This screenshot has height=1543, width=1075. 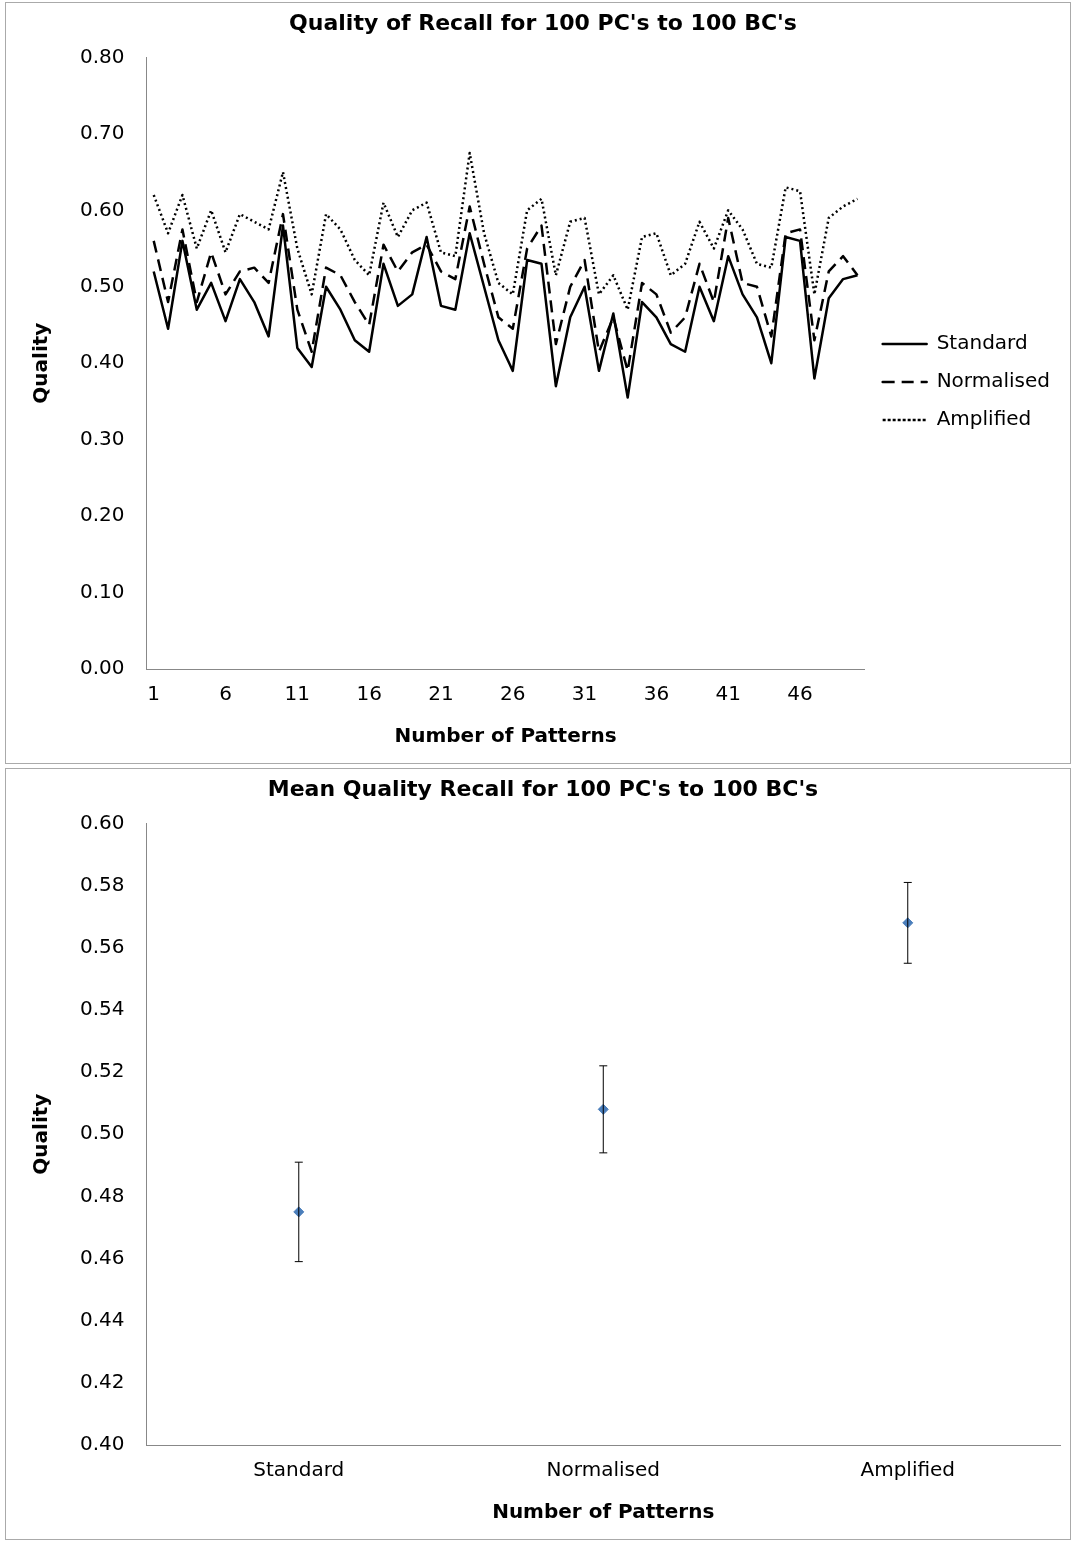 I want to click on legend-label: Normalised, so click(x=993, y=380).